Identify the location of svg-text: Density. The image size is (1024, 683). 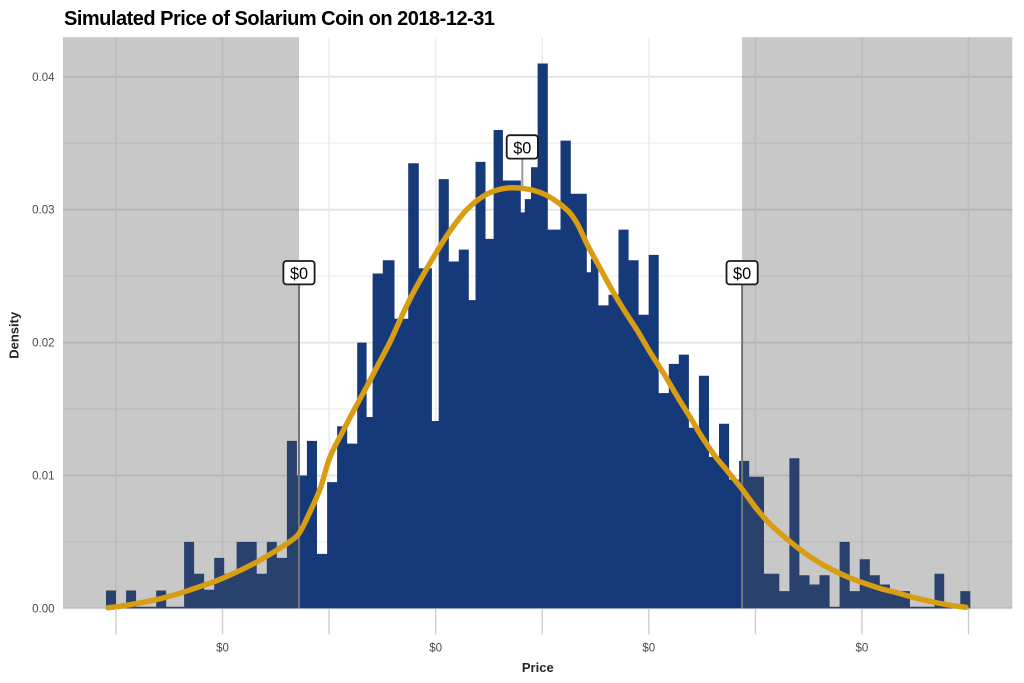
(13, 335).